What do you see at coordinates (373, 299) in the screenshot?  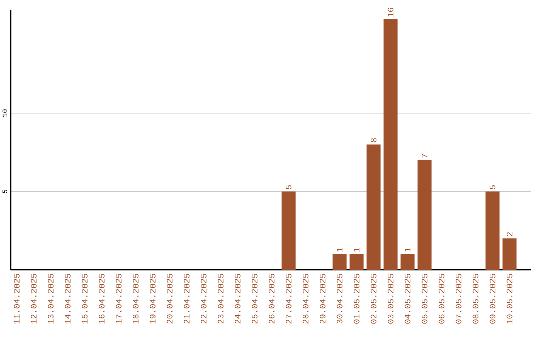 I see `x-tick-label: 02.05.2025` at bounding box center [373, 299].